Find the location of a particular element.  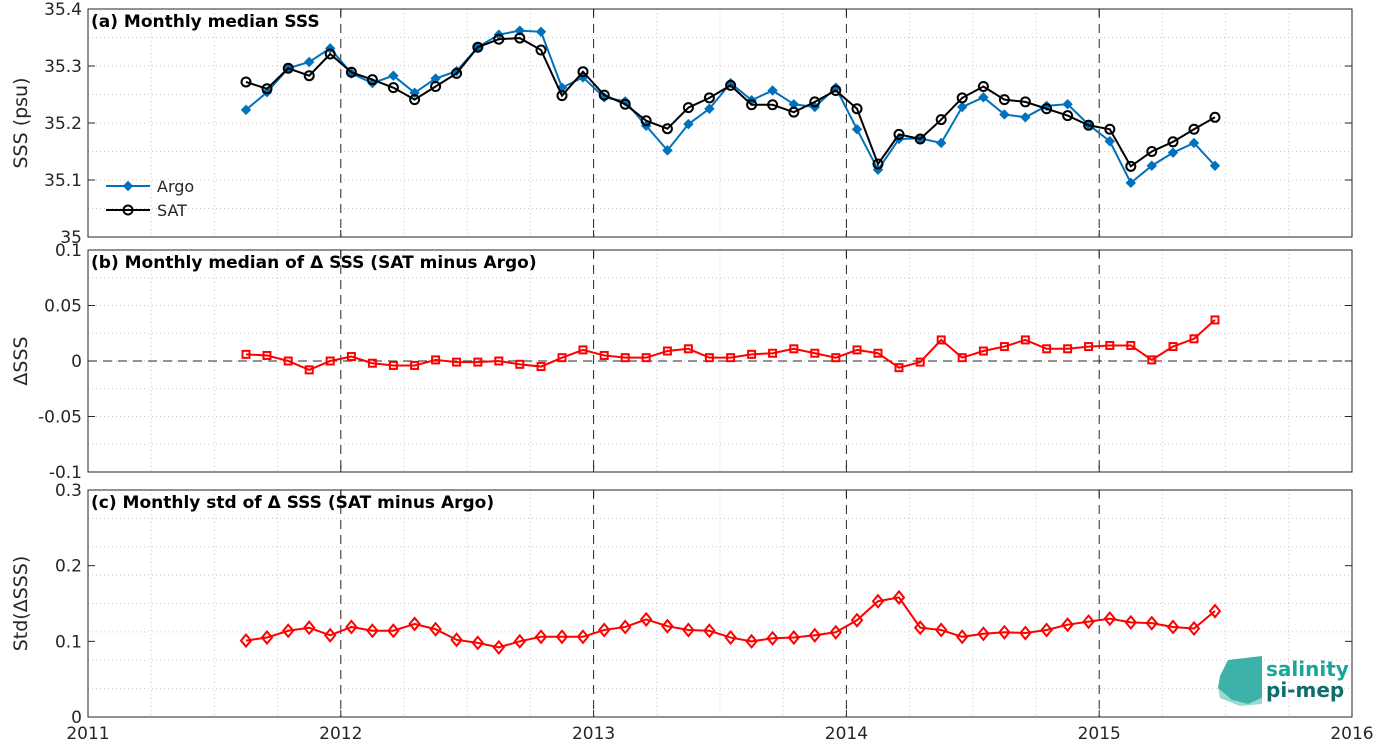

logo-wave-shade is located at coordinates (1240, 697).